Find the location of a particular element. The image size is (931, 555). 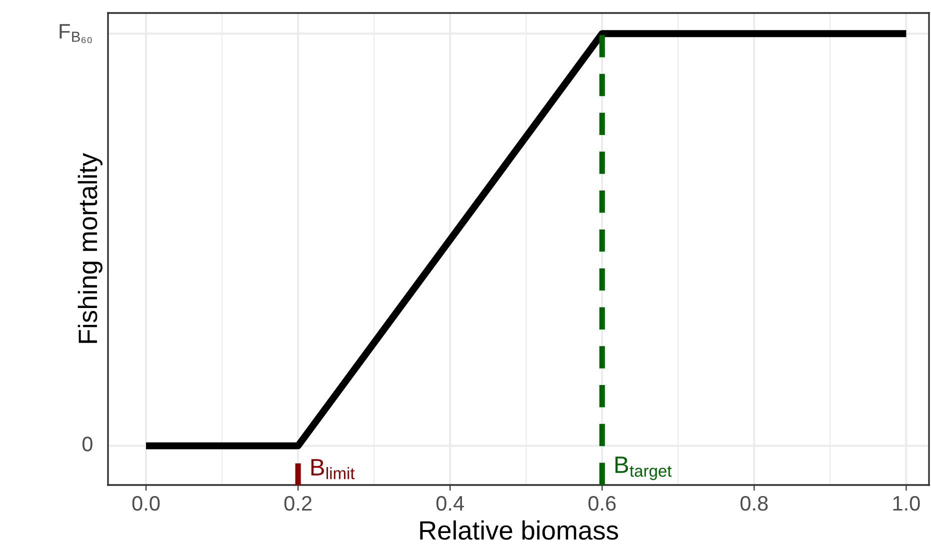

text: F$_{B₆₀}$ is located at coordinates (76, 34).